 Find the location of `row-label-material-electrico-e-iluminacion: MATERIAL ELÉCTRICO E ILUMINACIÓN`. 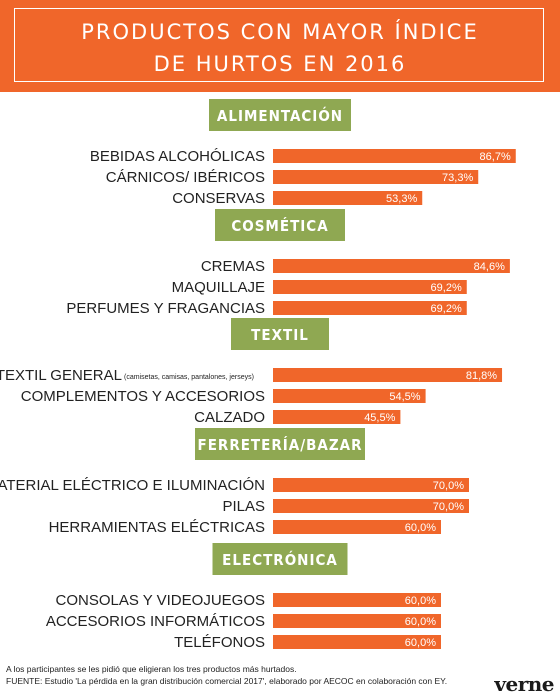

row-label-material-electrico-e-iluminacion: MATERIAL ELÉCTRICO E ILUMINACIÓN is located at coordinates (132, 485).